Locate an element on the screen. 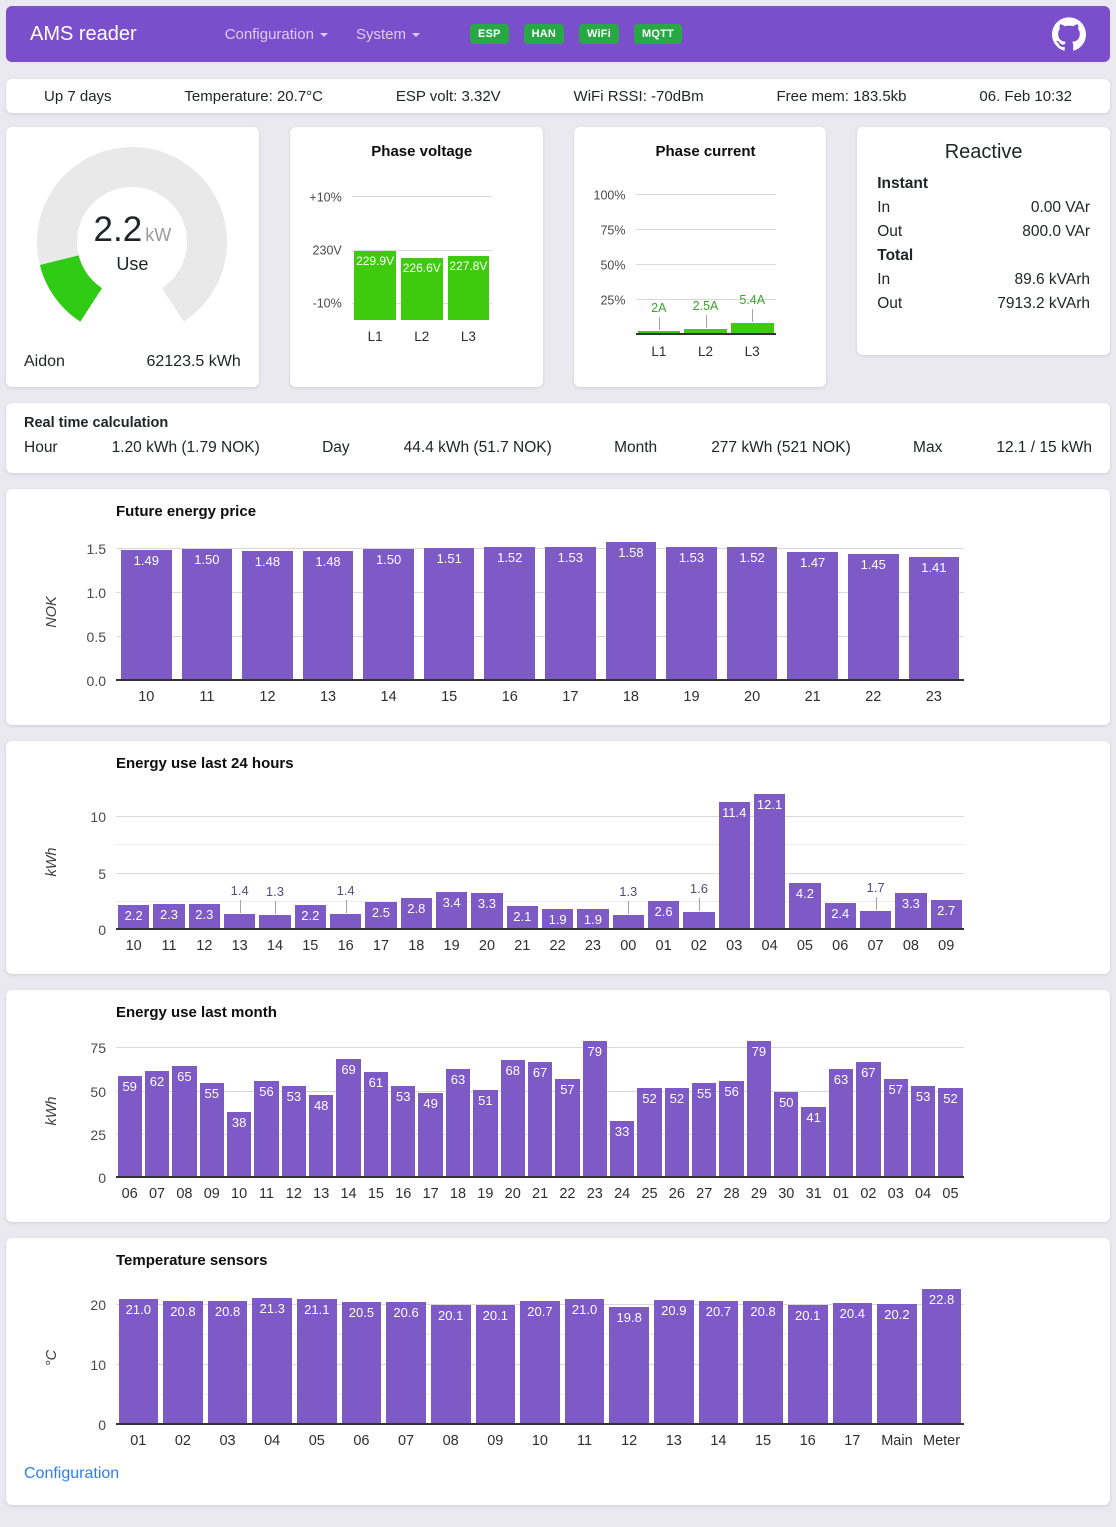  bar-slot: 1.7 is located at coordinates (875, 859).